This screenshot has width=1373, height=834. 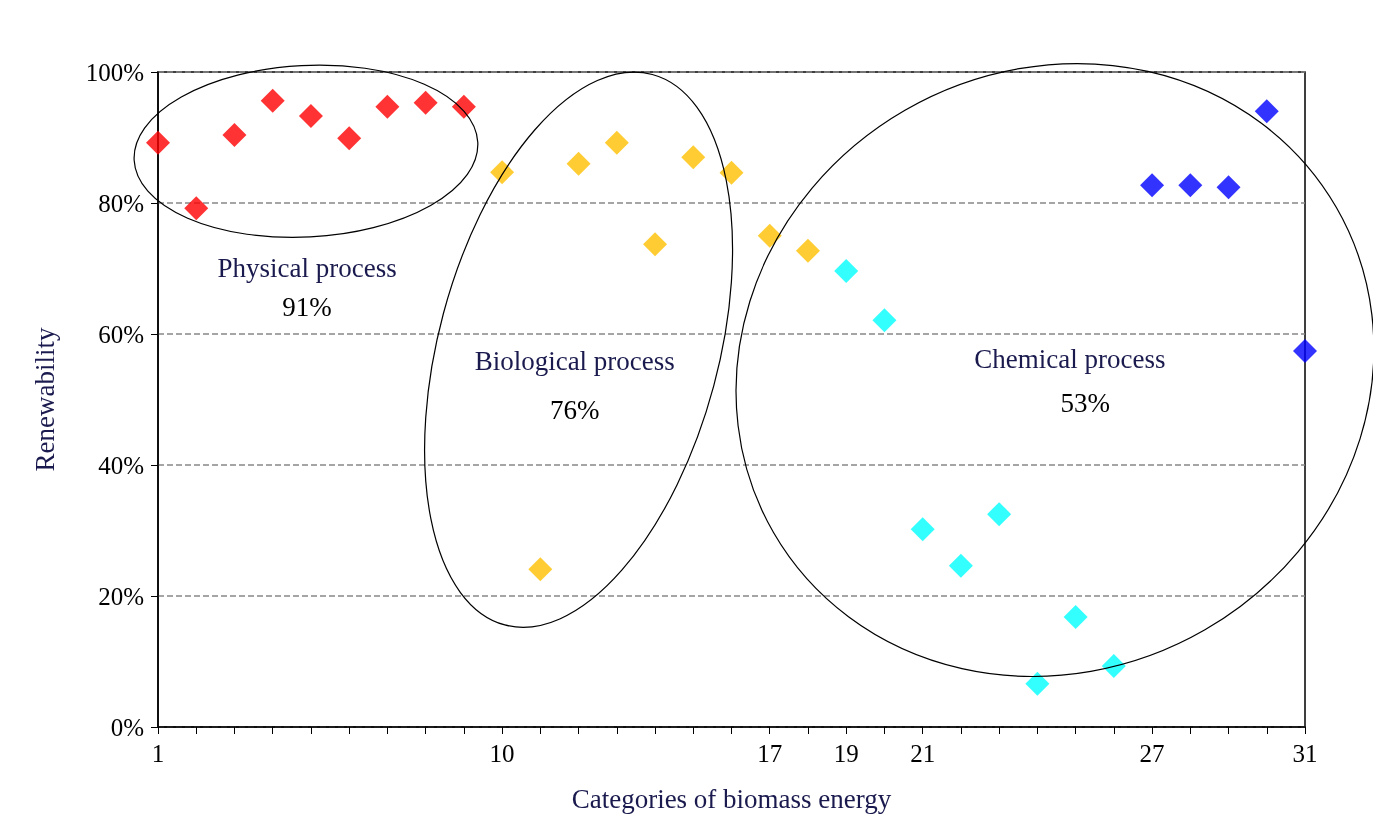 What do you see at coordinates (1070, 358) in the screenshot?
I see `annotation: Chemical process` at bounding box center [1070, 358].